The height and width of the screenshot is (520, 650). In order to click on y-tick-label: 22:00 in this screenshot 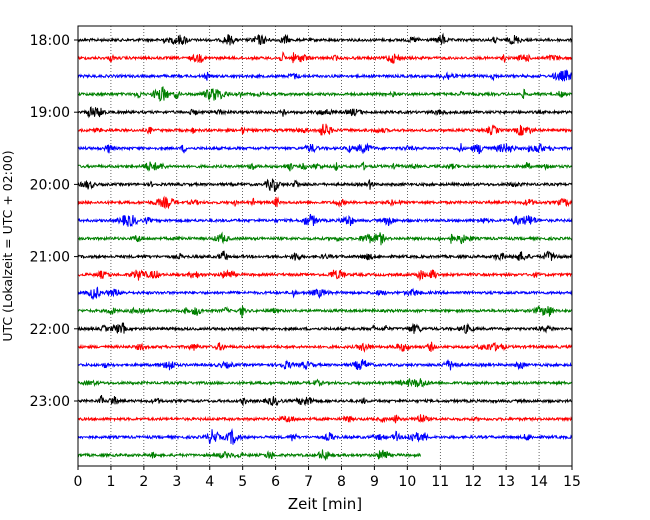, I will do `click(50, 330)`.